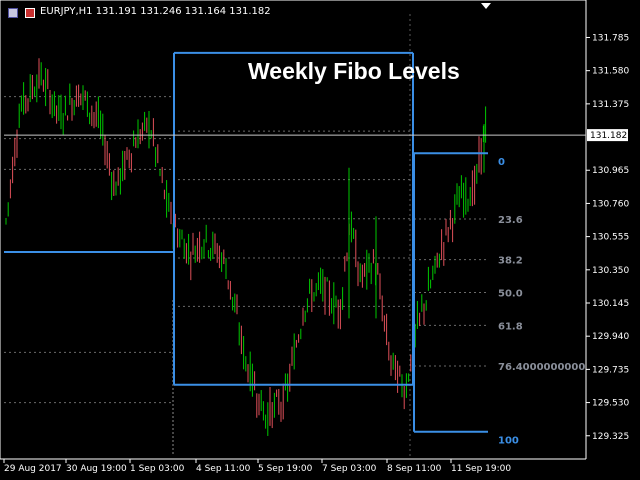  I want to click on fibo-level-label: 0, so click(501, 162).